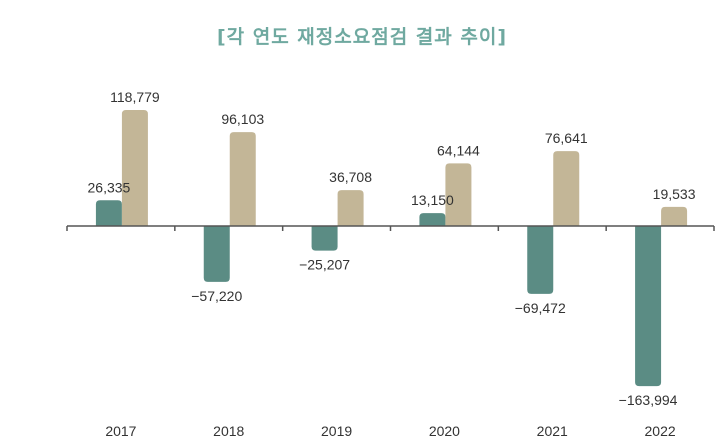  Describe the element at coordinates (552, 431) in the screenshot. I see `x-tick-label-2021: 2021` at that location.